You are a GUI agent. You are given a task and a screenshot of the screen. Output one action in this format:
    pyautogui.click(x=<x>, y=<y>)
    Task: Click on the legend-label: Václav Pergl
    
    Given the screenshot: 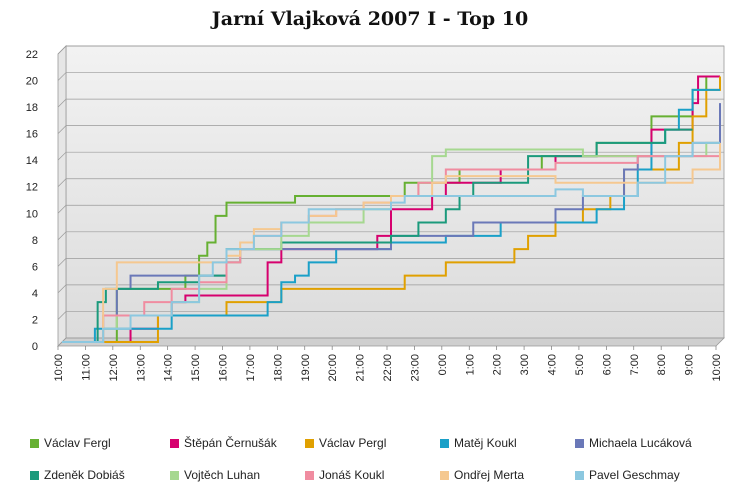 What is the action you would take?
    pyautogui.click(x=353, y=443)
    